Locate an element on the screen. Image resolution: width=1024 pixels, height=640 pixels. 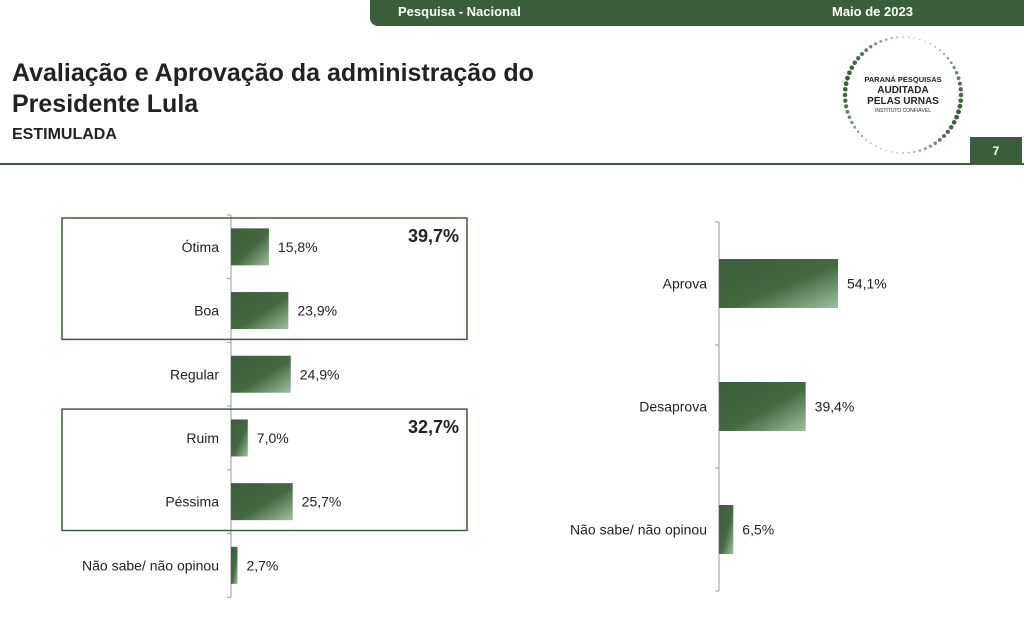
bar-desaprova is located at coordinates (762, 406).